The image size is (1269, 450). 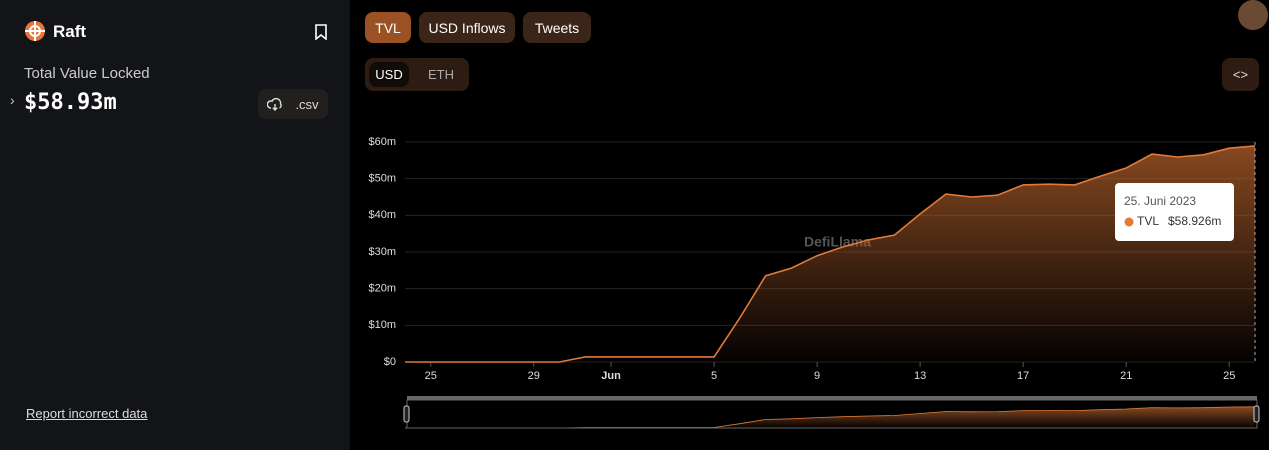 What do you see at coordinates (1160, 201) in the screenshot?
I see `tooltip-title: 25. Juni 2023` at bounding box center [1160, 201].